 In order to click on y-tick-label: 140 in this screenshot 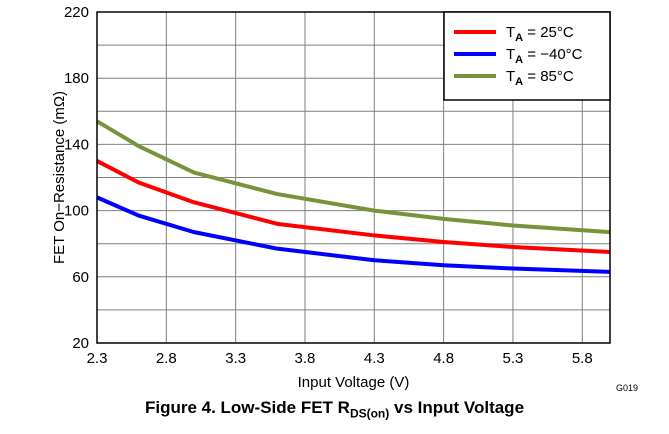, I will do `click(76, 144)`.